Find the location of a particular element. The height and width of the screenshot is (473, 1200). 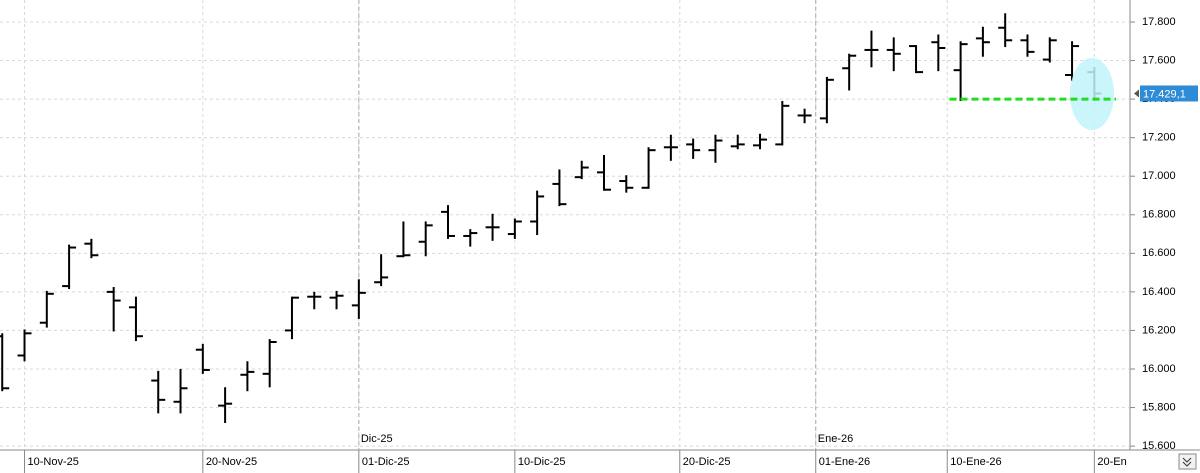

x-tick-label: 10-Nov-25 is located at coordinates (53, 462).